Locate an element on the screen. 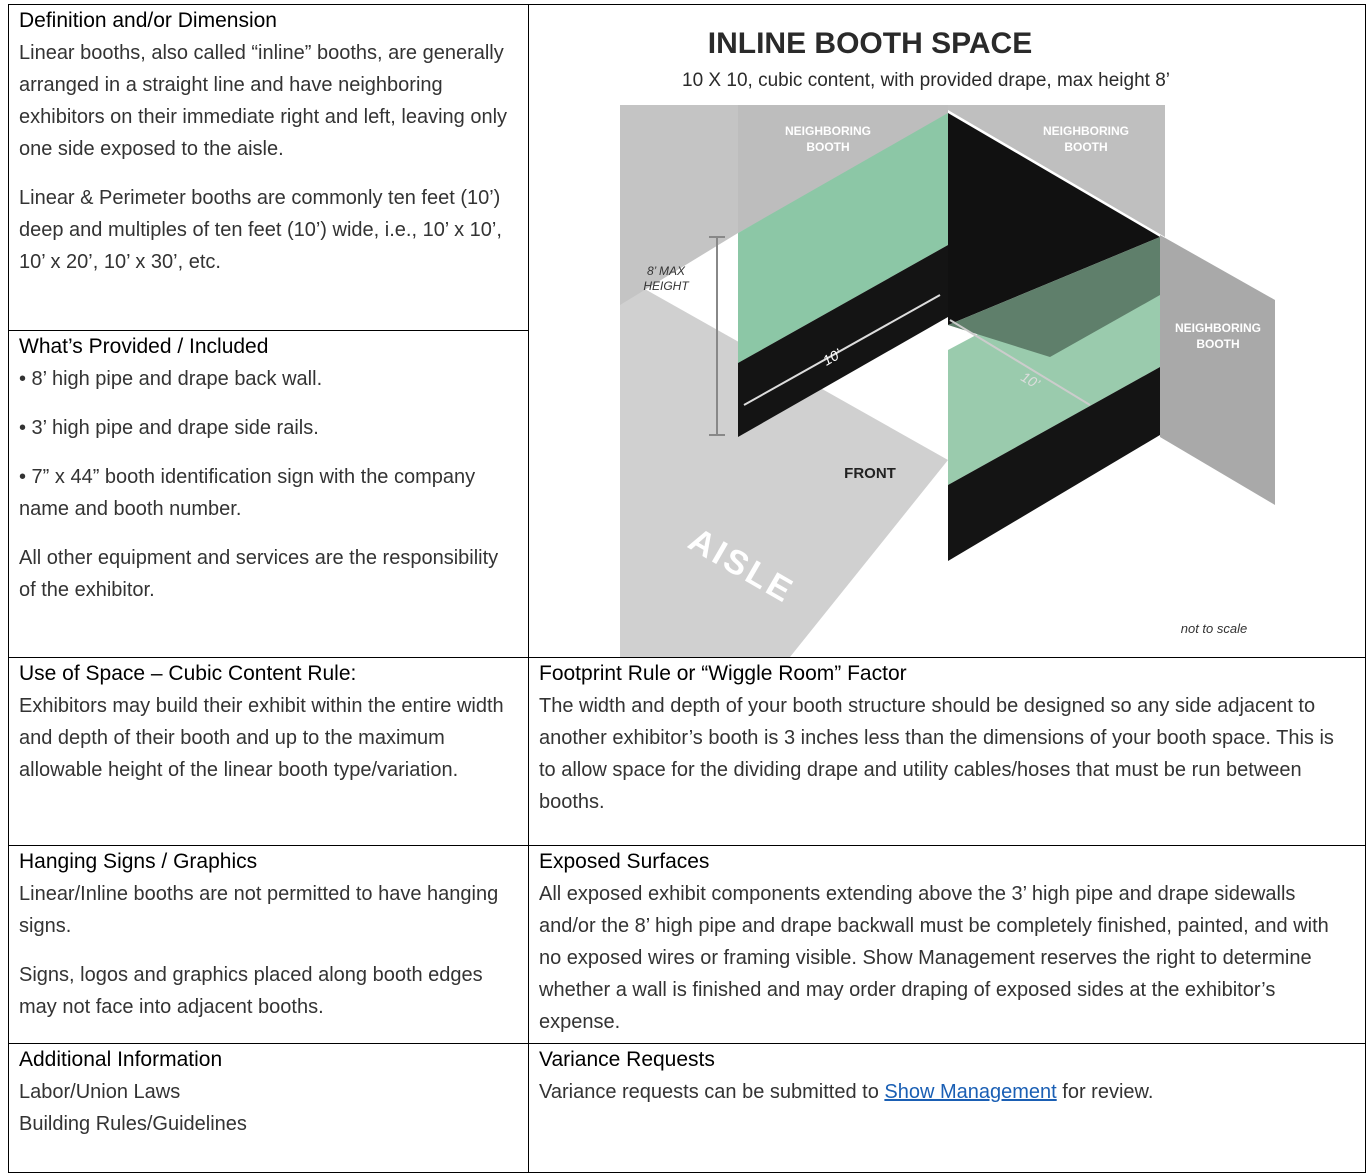 The image size is (1366, 1173). heading: Footprint Rule or “Wiggle Room” Factor is located at coordinates (723, 673).